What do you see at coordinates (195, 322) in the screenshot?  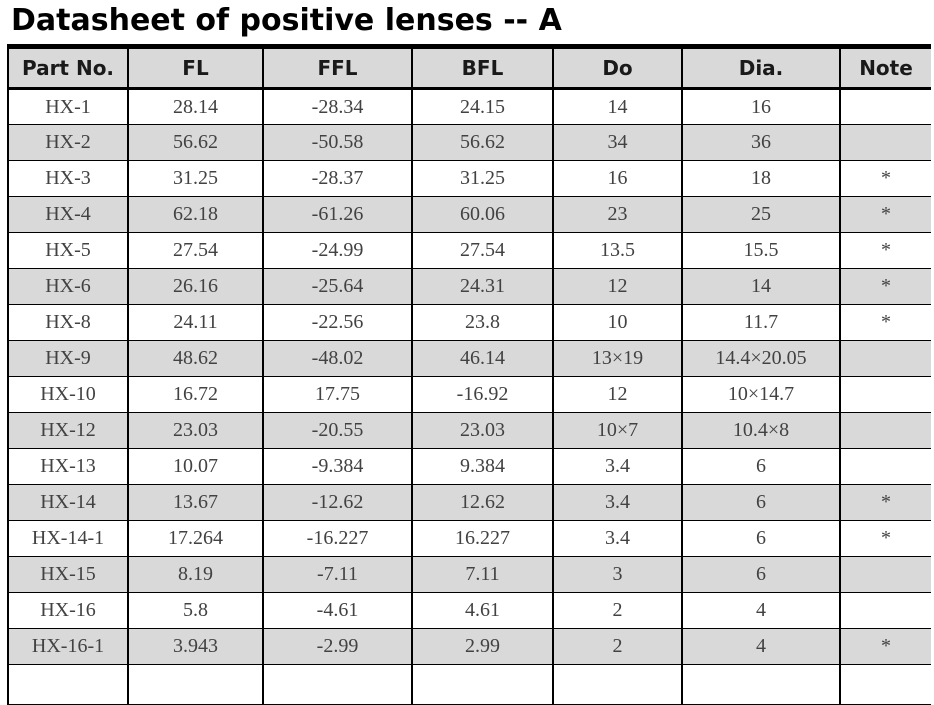 I see `fl-cell: 24.11` at bounding box center [195, 322].